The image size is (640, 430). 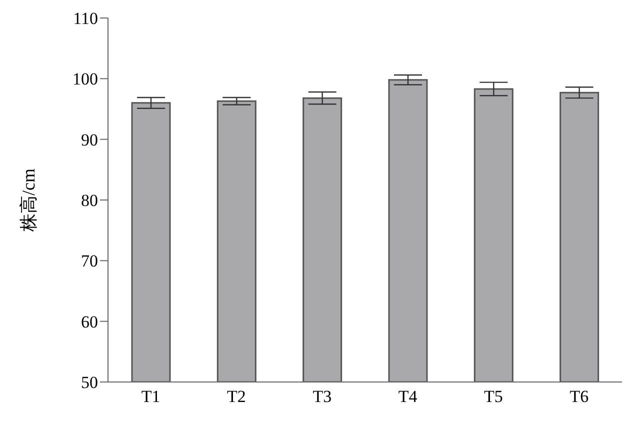 I want to click on y-tick-label: 110, so click(x=85, y=18).